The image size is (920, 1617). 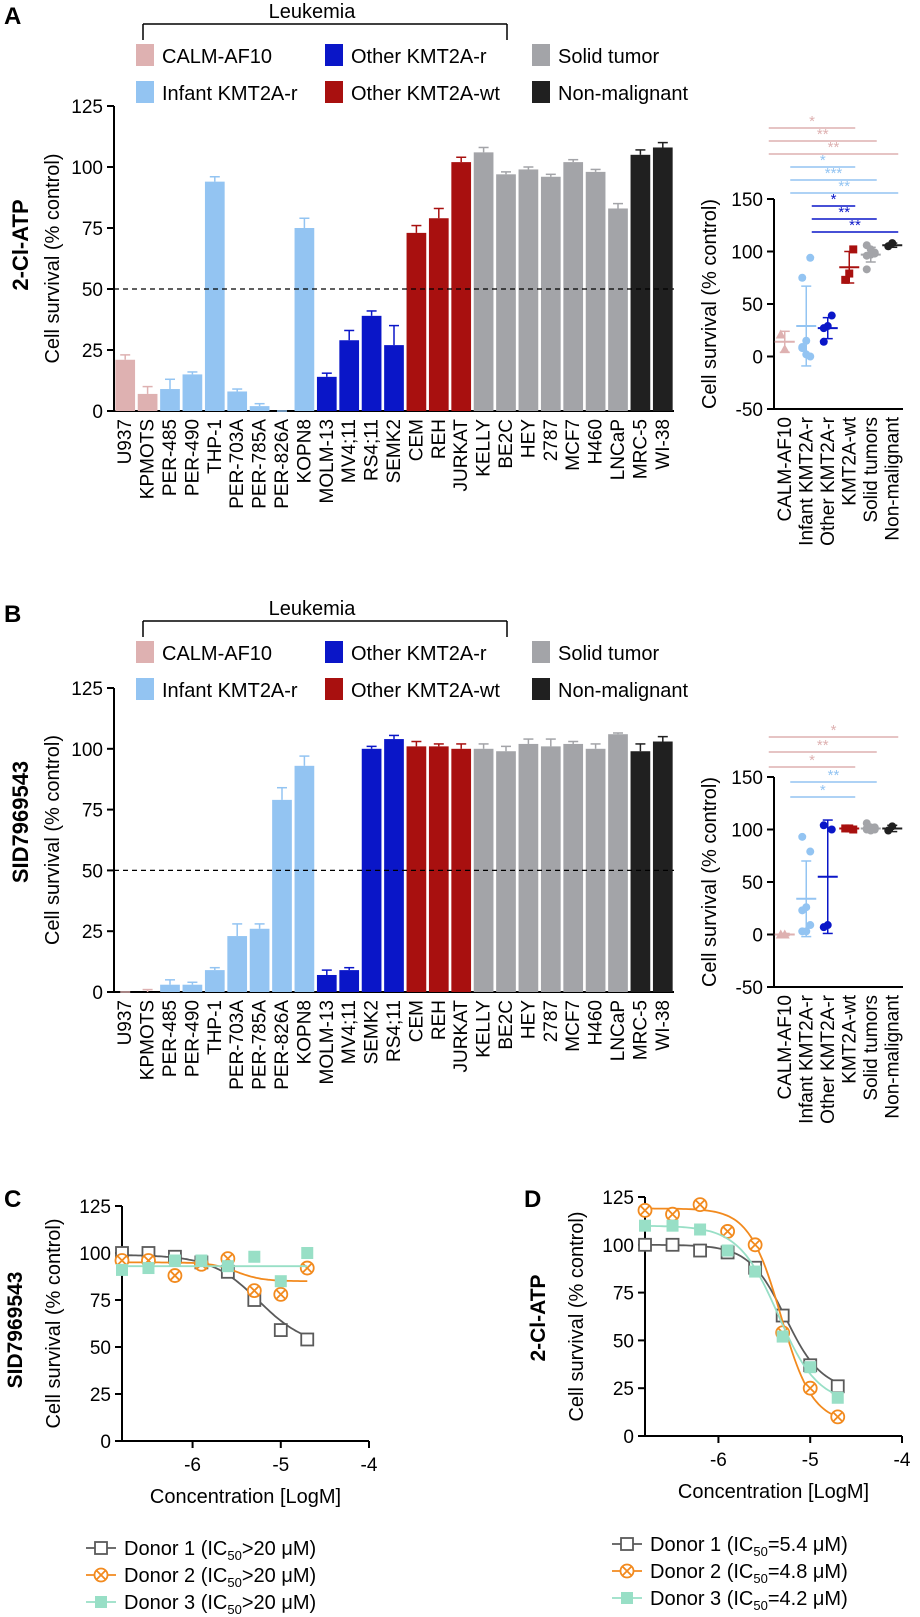 What do you see at coordinates (192, 1038) in the screenshot?
I see `x-tick-label: PER-490` at bounding box center [192, 1038].